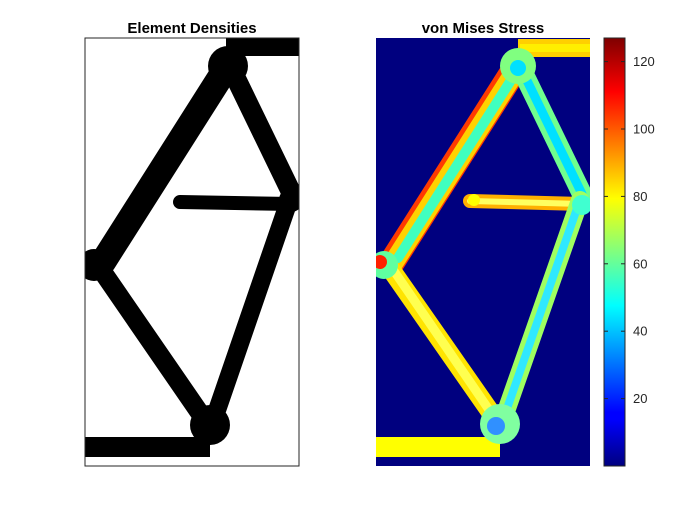 This screenshot has height=525, width=700. I want to click on stress-bottom-bar, so click(438, 447).